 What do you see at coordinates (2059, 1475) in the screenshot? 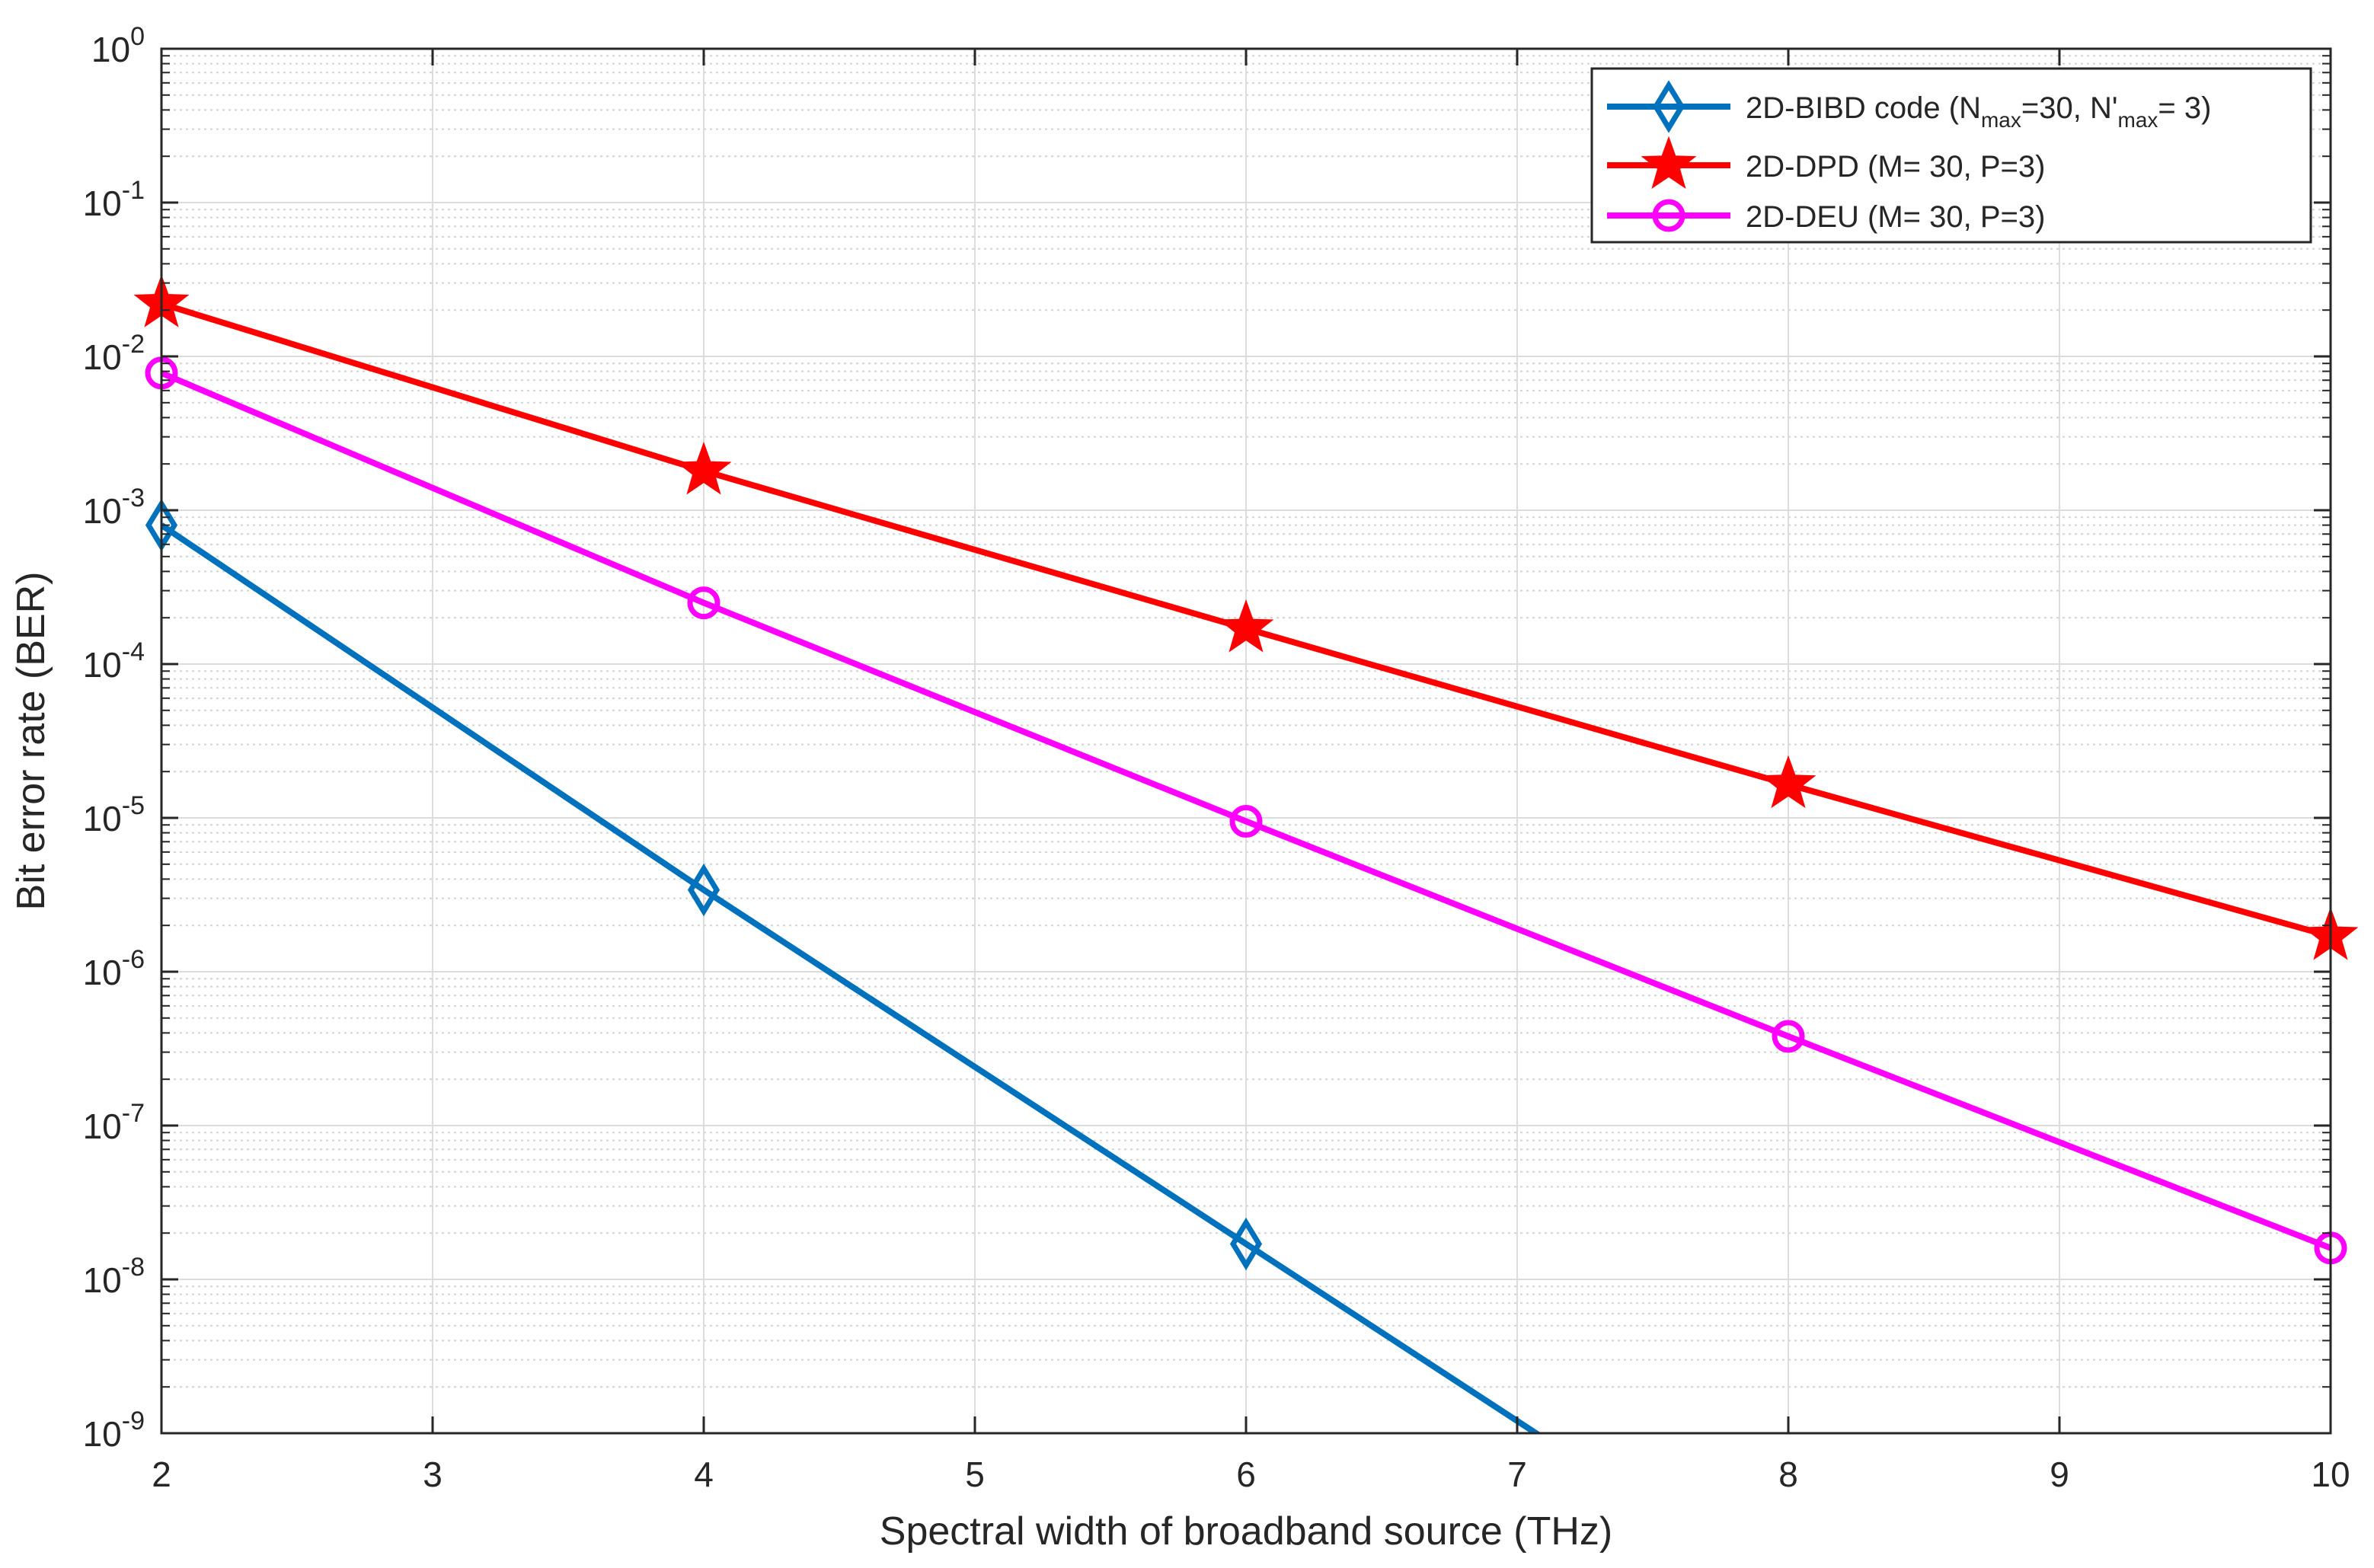
I see `x-tick-label: 9` at bounding box center [2059, 1475].